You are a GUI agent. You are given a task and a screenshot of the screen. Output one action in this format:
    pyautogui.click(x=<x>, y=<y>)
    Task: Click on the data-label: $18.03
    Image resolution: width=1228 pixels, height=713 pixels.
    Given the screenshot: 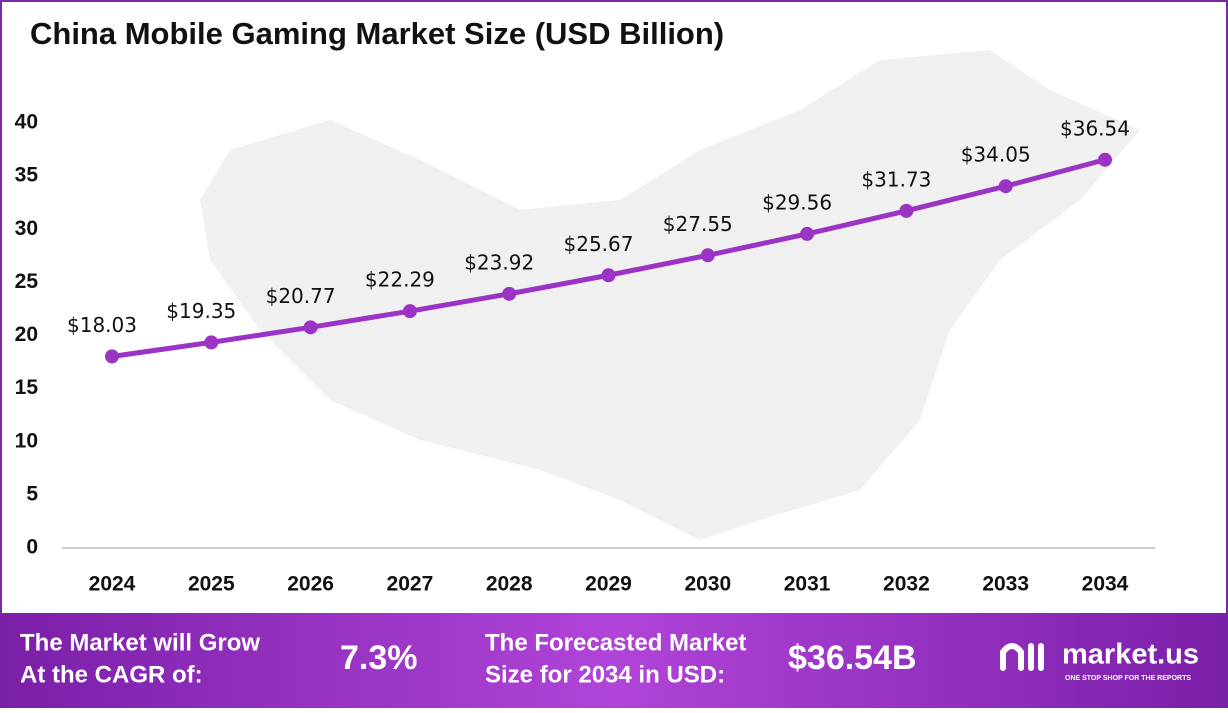 What is the action you would take?
    pyautogui.click(x=102, y=325)
    